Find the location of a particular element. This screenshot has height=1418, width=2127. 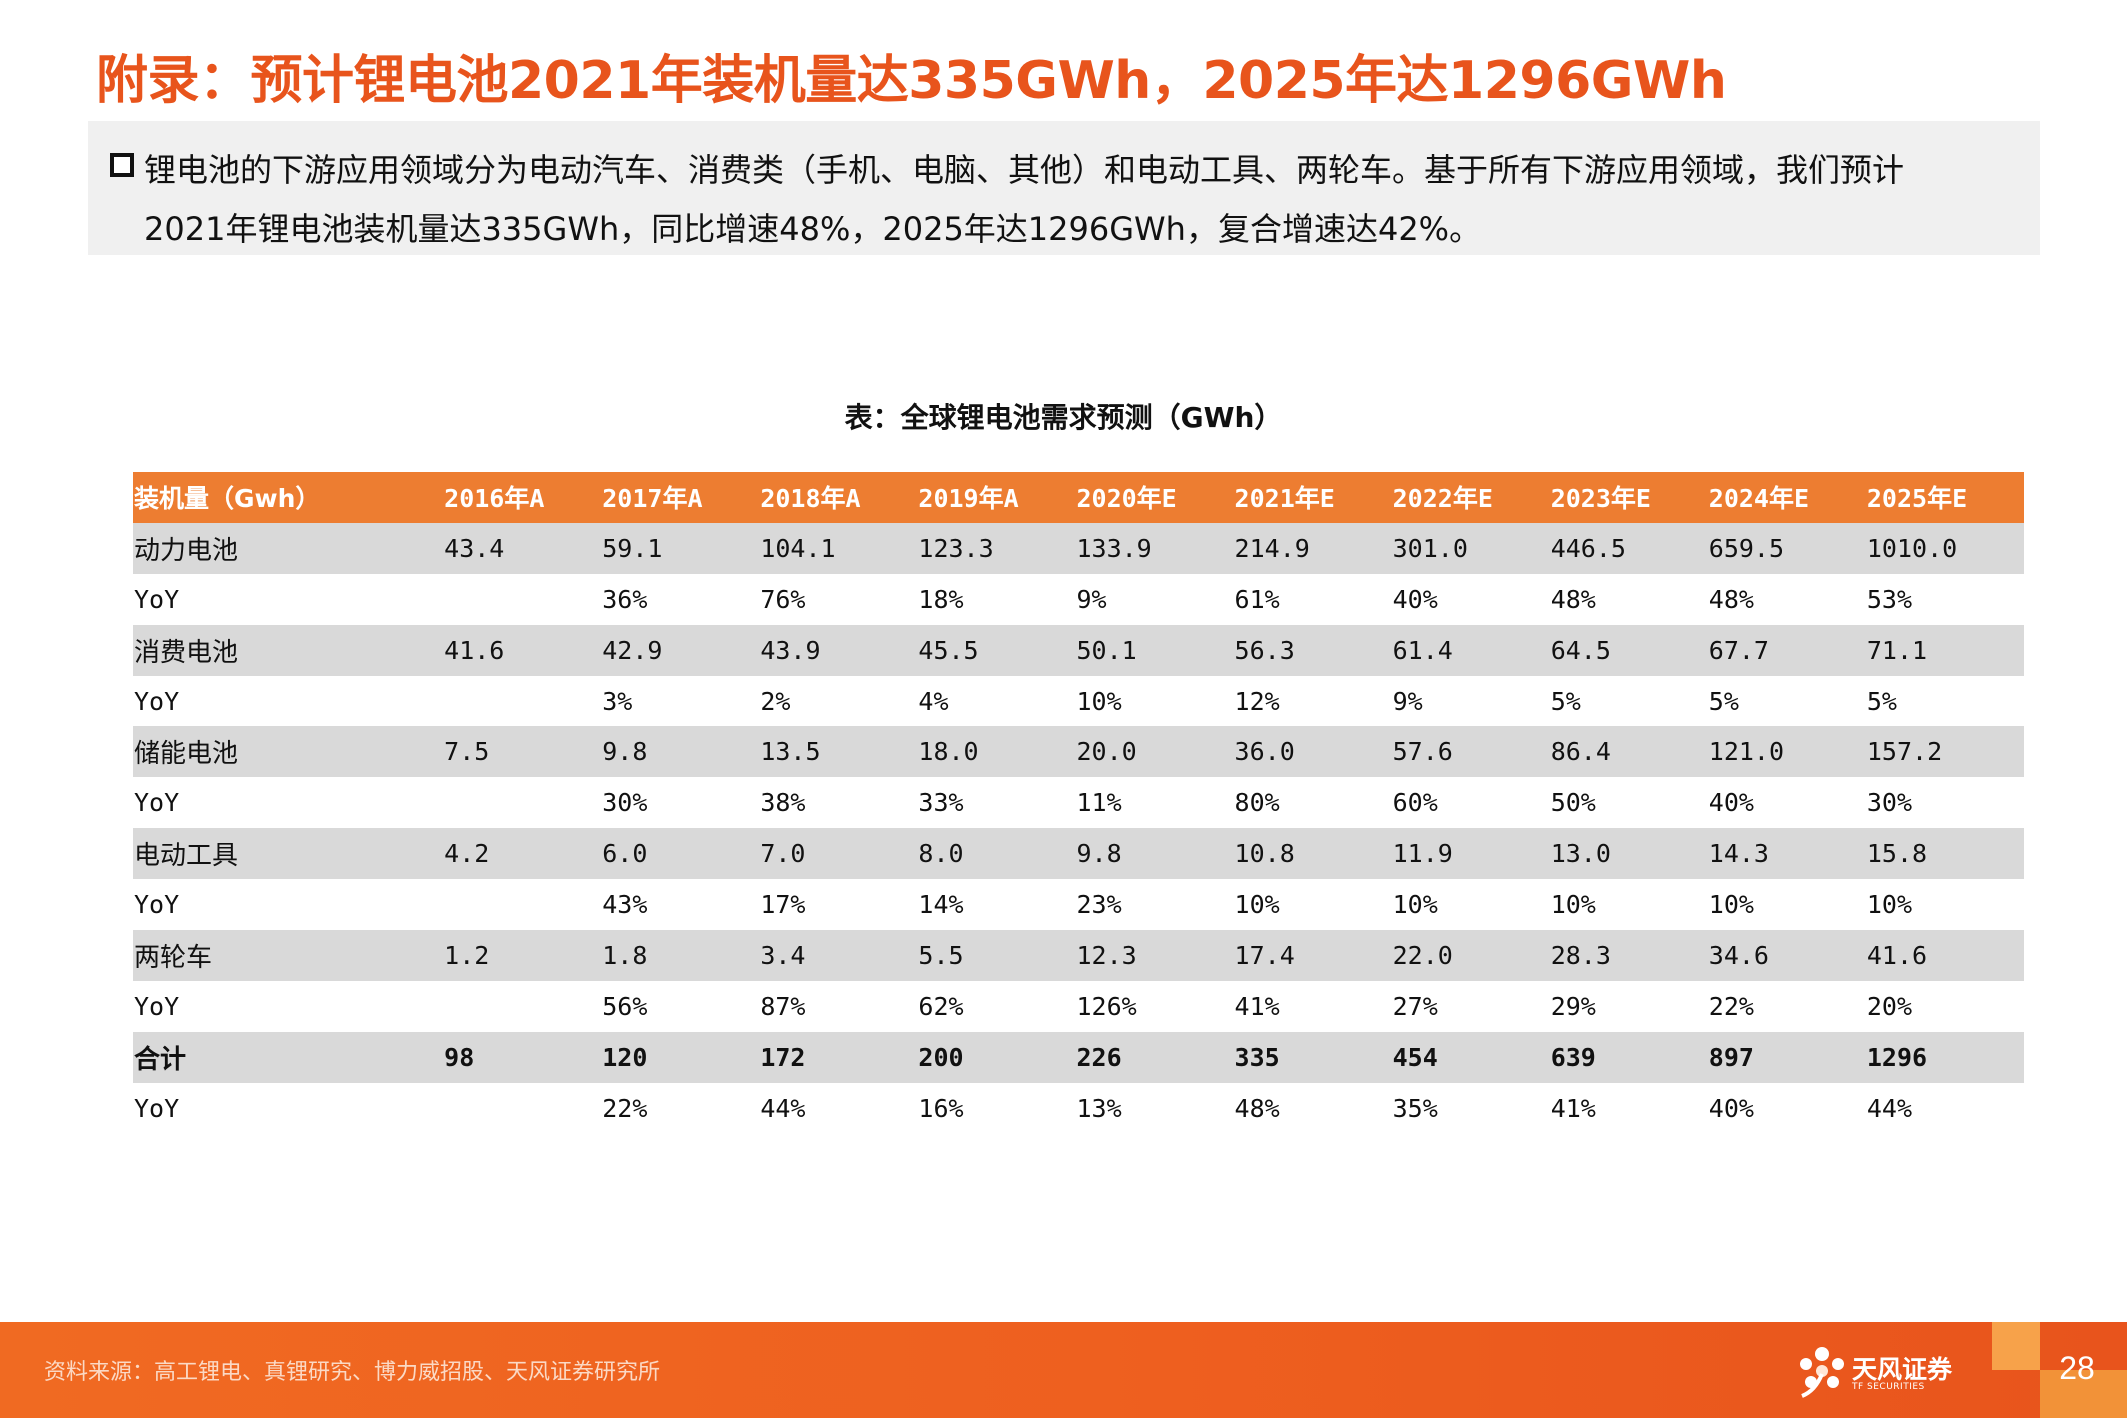

table-cell: 446.5 is located at coordinates (1588, 548).